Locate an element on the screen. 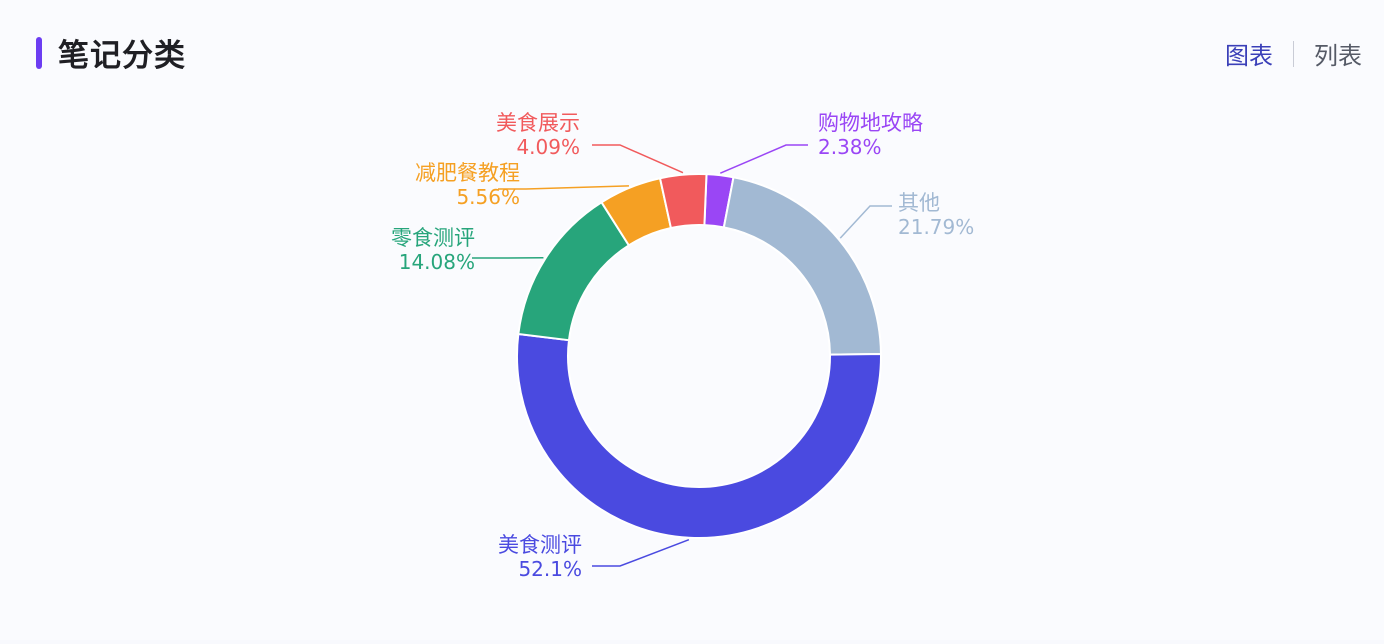  slice-label-5: 美食展示 is located at coordinates (538, 123).